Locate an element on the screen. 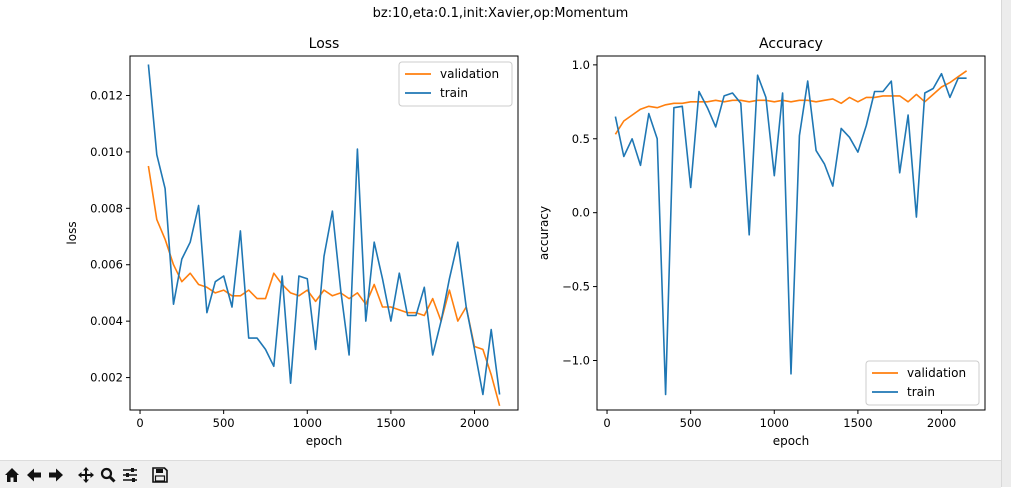 The image size is (1011, 488). configure-subplots-icon is located at coordinates (130, 475).